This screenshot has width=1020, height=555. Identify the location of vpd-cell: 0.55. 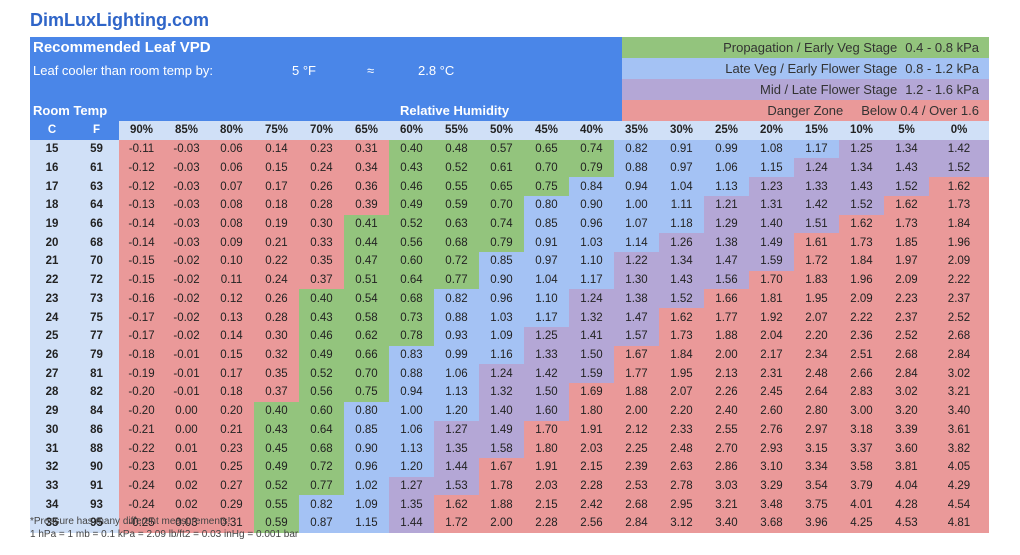
(276, 505).